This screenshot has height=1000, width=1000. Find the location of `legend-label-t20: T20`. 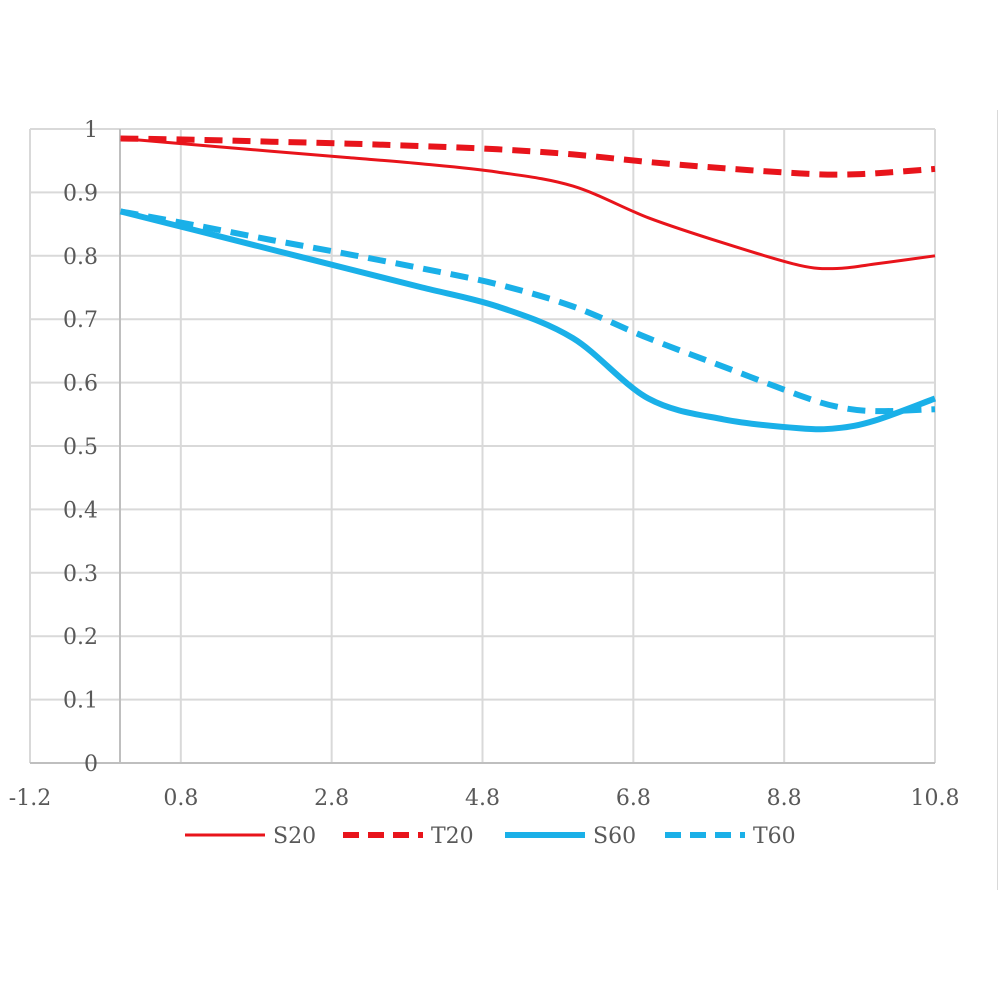

legend-label-t20: T20 is located at coordinates (452, 836).